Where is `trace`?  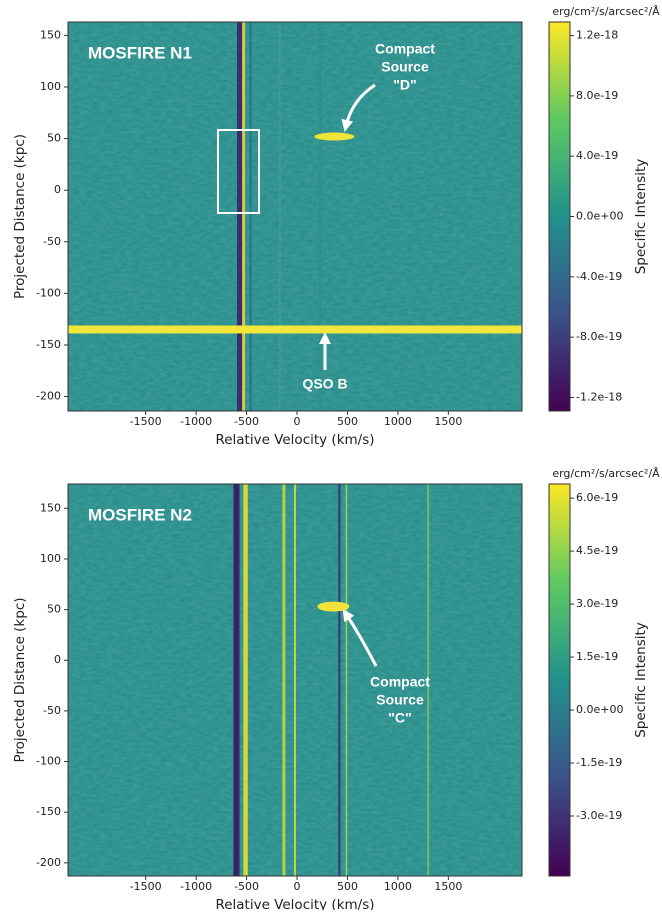 trace is located at coordinates (295, 329).